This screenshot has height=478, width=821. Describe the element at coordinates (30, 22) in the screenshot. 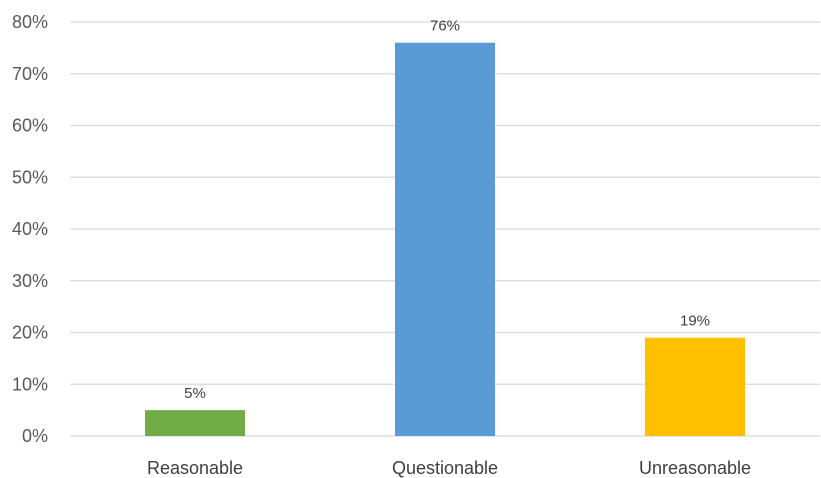

I see `y-tick-label: 80%` at that location.